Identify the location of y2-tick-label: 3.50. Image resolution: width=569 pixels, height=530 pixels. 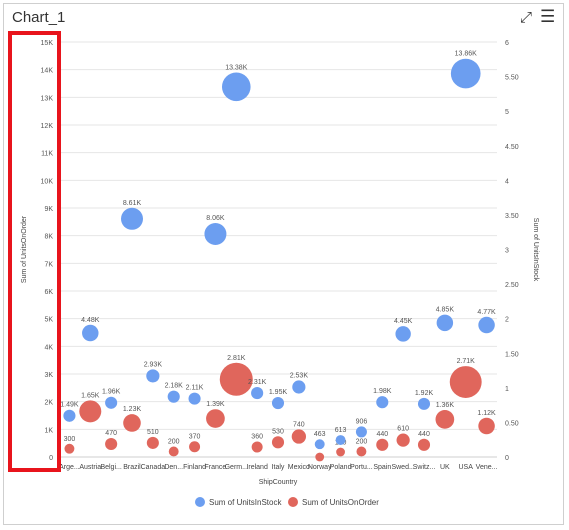
(512, 216).